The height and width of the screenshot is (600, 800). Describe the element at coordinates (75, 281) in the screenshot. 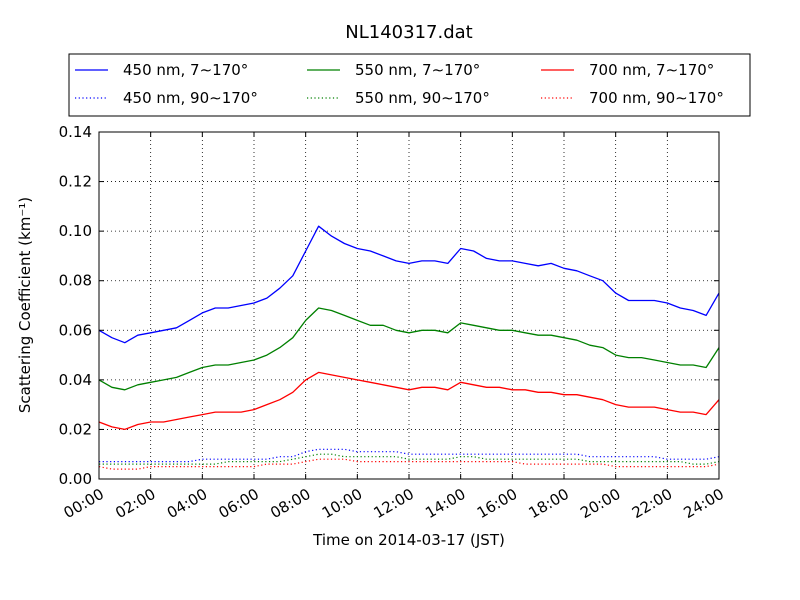

I see `y-tick-label: 0.08` at that location.